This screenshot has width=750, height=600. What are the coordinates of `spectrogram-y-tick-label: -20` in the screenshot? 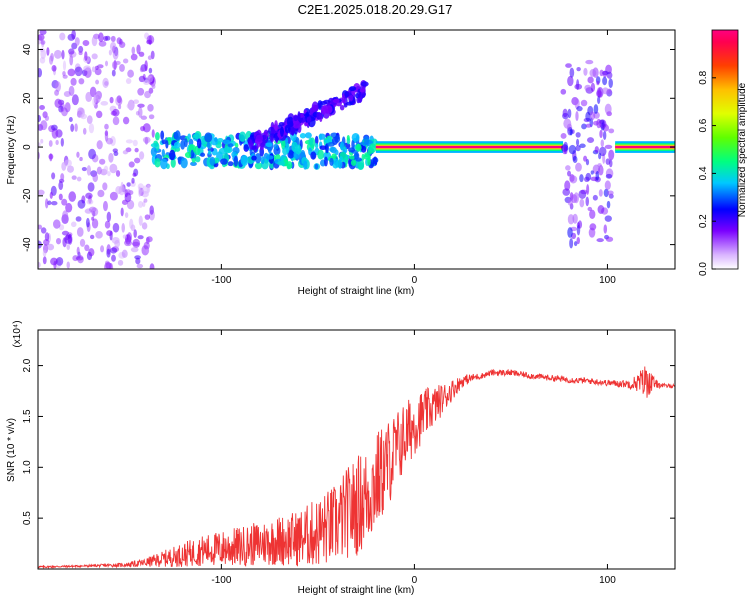 It's located at (27, 195).